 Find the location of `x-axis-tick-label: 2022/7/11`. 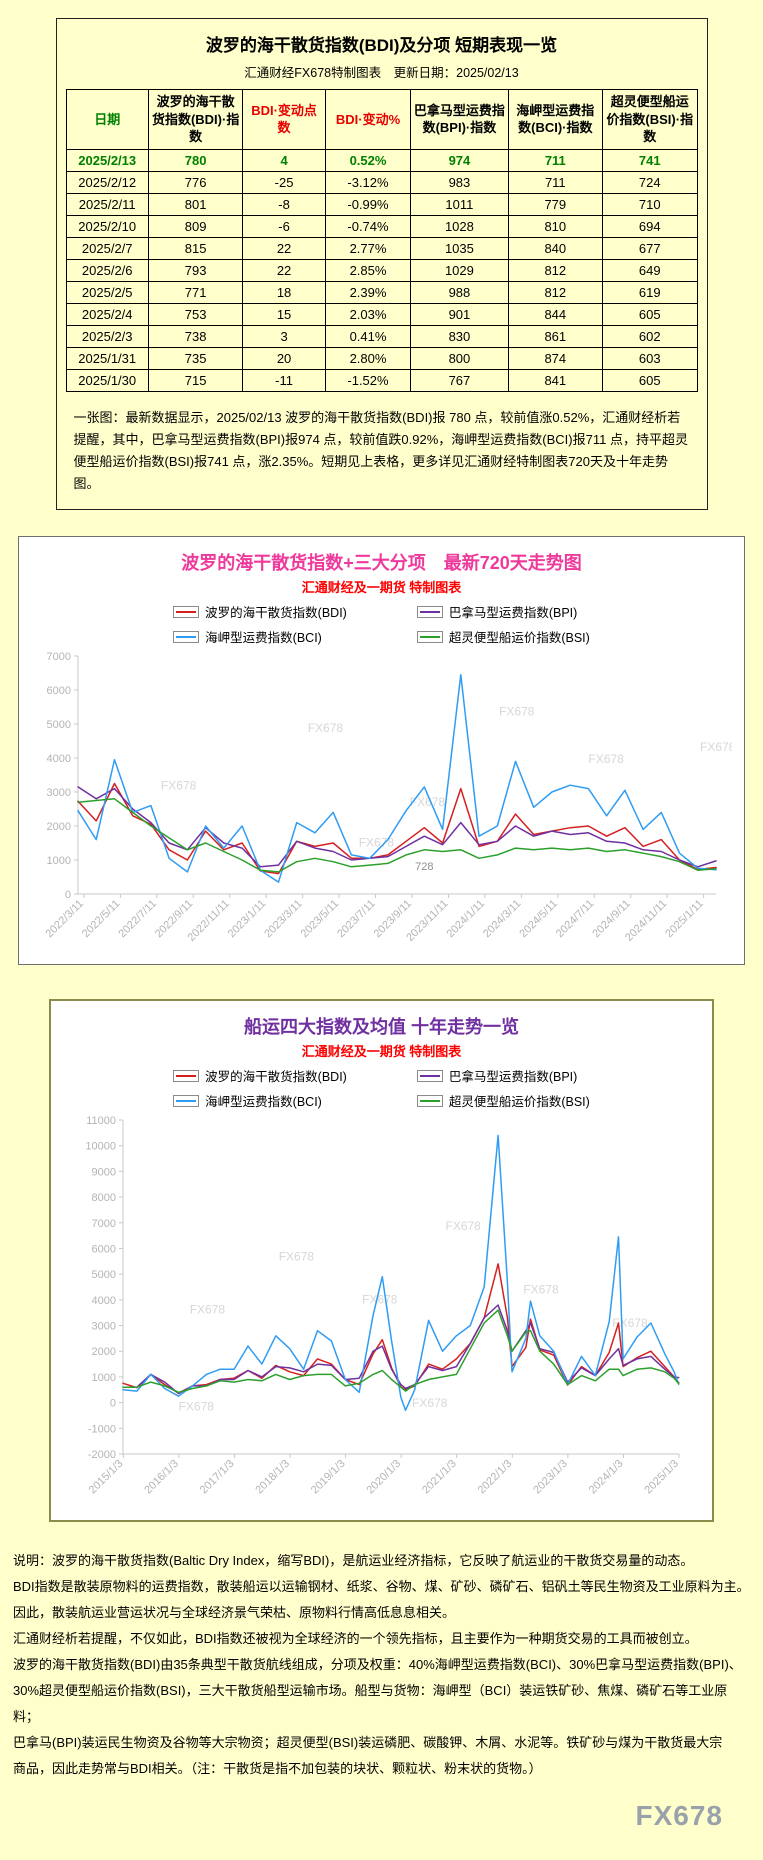

x-axis-tick-label: 2022/7/11 is located at coordinates (137, 919).